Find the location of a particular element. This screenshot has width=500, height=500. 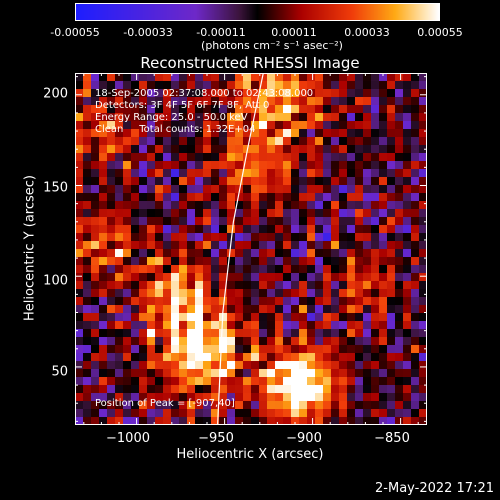

y-tick-label: 200 is located at coordinates (55, 94).